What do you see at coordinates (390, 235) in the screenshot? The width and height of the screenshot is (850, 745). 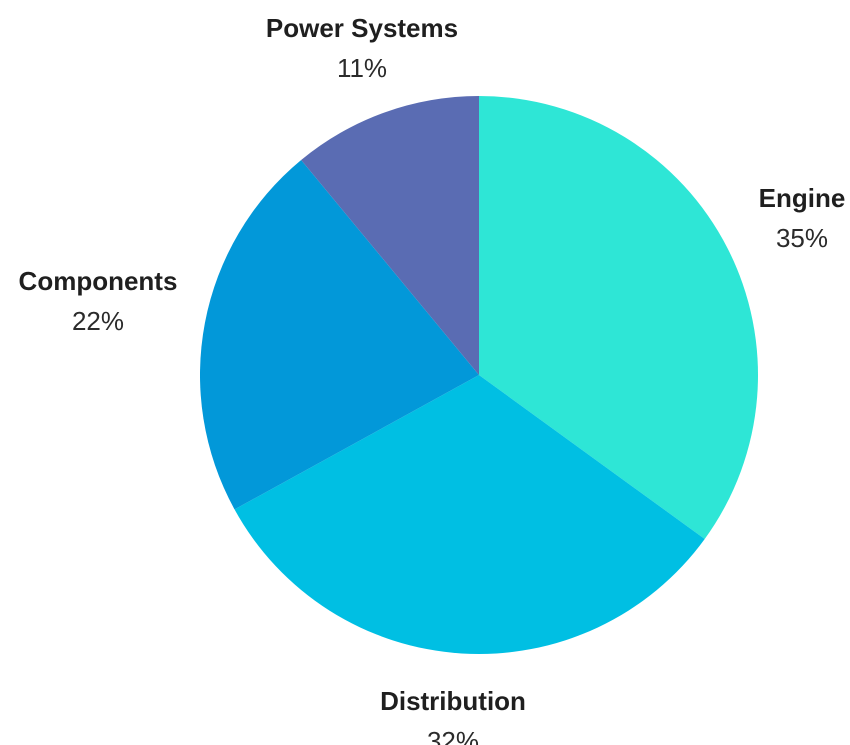 I see `pie-slice-power-systems` at bounding box center [390, 235].